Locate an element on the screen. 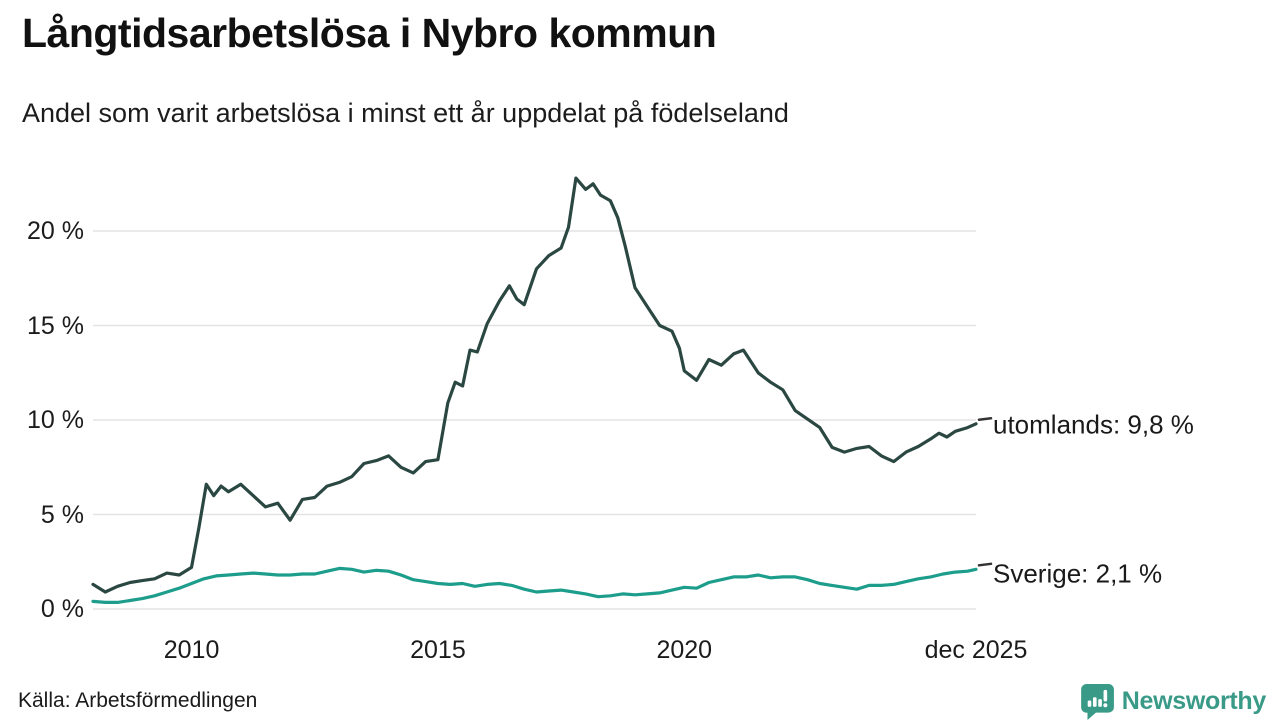 The height and width of the screenshot is (720, 1280). y-tick-label: 0 % is located at coordinates (62, 609).